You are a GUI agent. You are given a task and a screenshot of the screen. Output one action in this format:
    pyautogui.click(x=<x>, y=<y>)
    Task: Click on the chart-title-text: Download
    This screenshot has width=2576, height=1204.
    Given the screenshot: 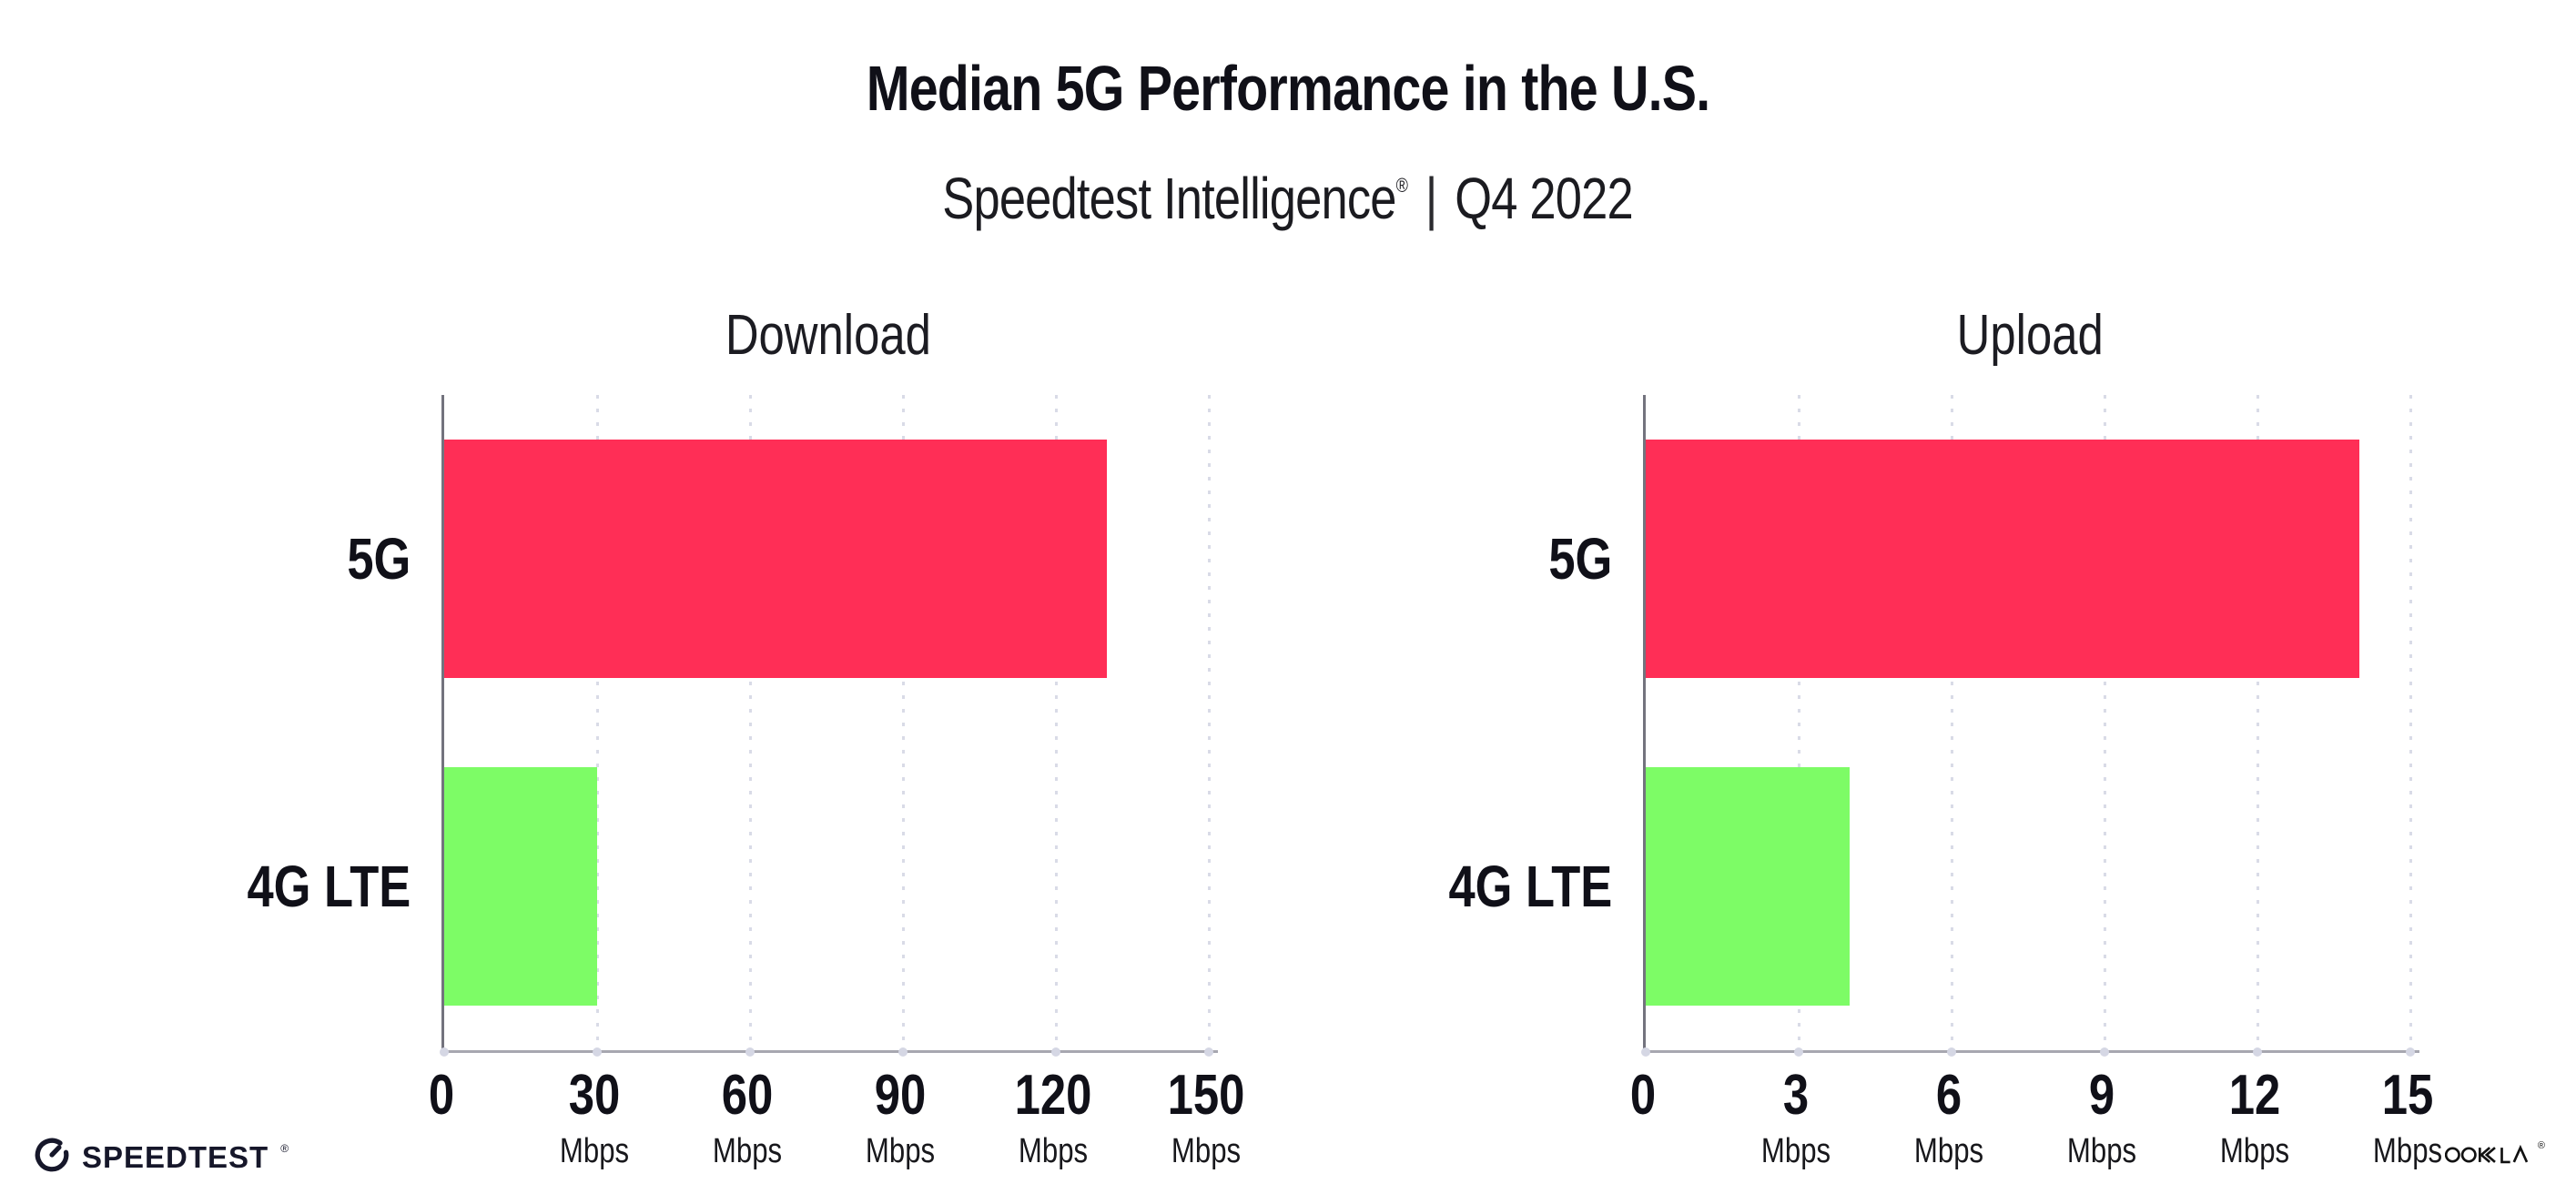 What is the action you would take?
    pyautogui.click(x=828, y=335)
    